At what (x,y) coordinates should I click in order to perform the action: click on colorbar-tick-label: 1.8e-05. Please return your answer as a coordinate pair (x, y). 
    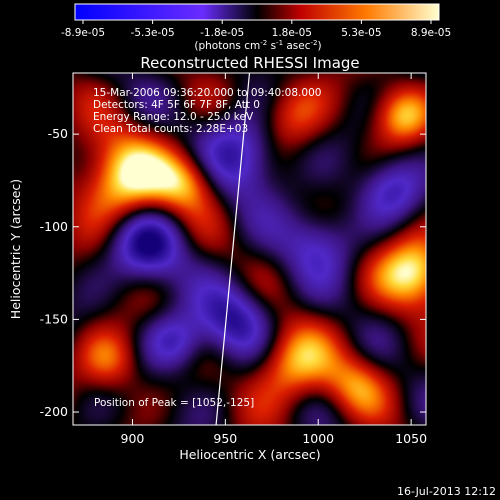
    Looking at the image, I should click on (292, 33).